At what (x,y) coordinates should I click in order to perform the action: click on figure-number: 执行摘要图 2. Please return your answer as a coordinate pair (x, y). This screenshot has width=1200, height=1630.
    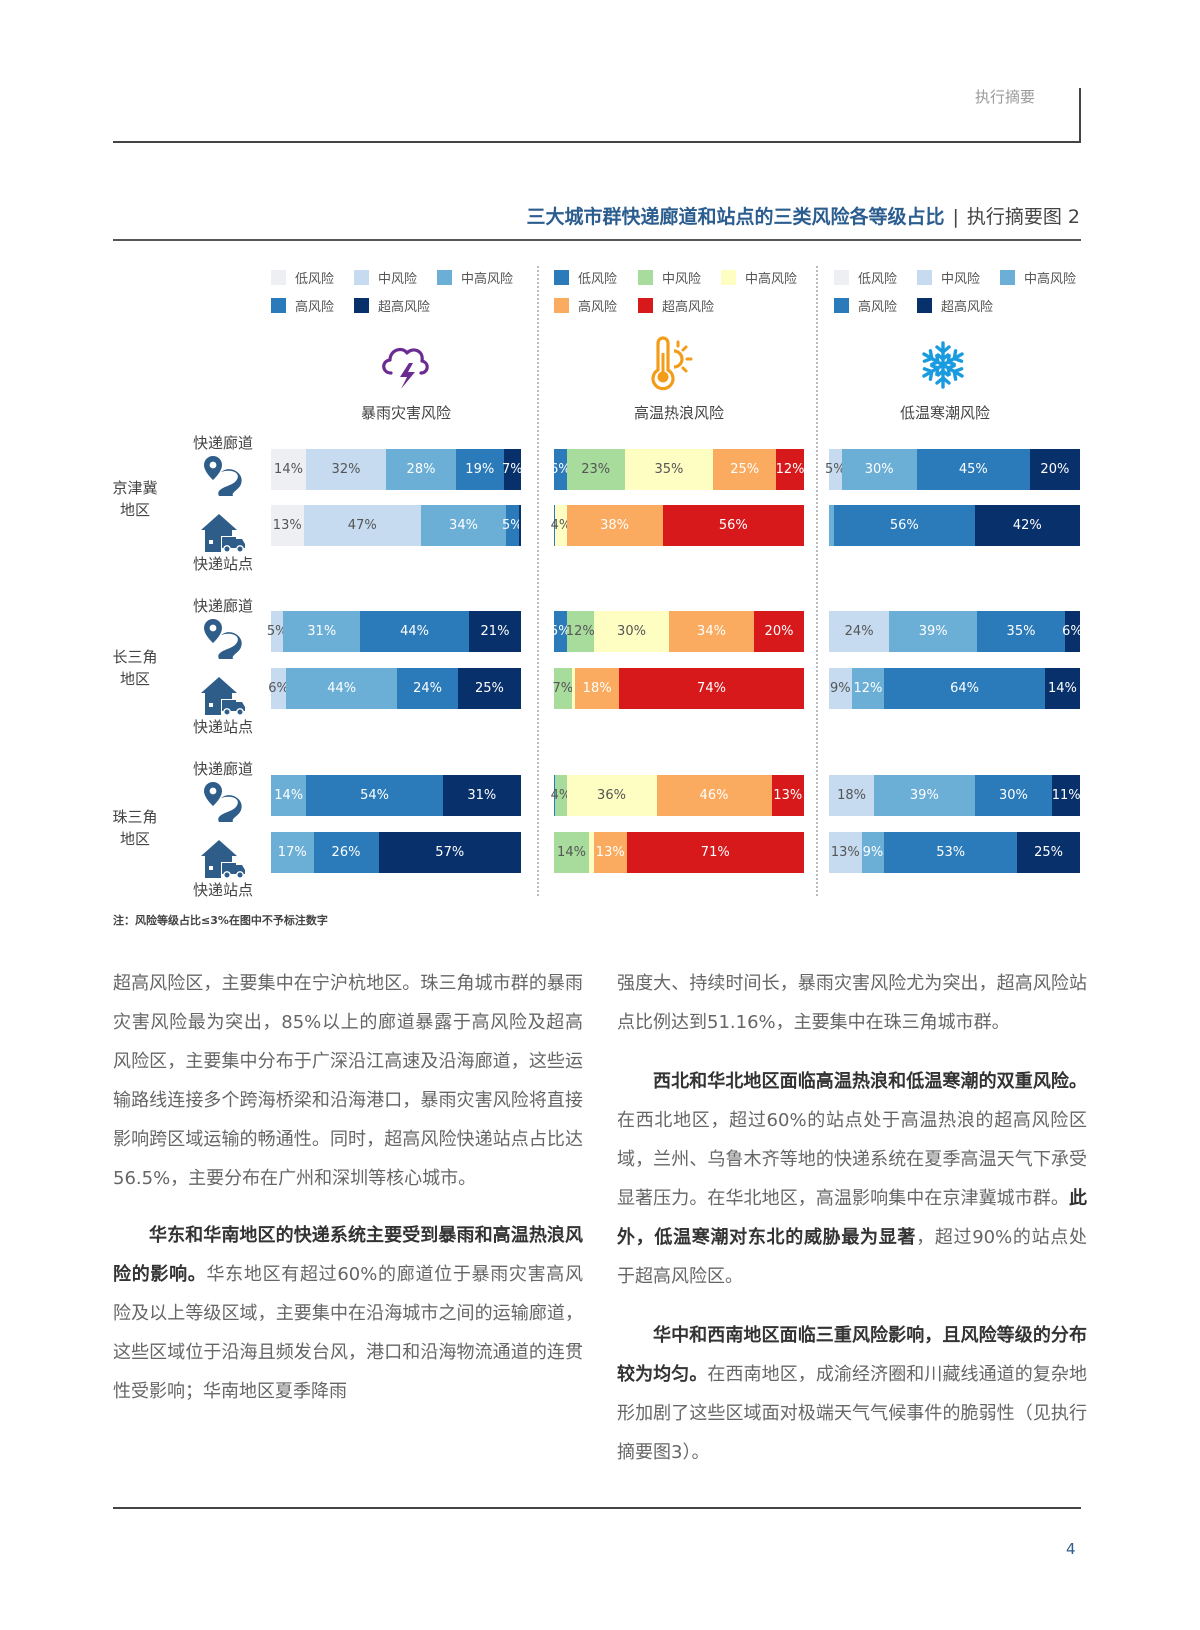
    Looking at the image, I should click on (1023, 217).